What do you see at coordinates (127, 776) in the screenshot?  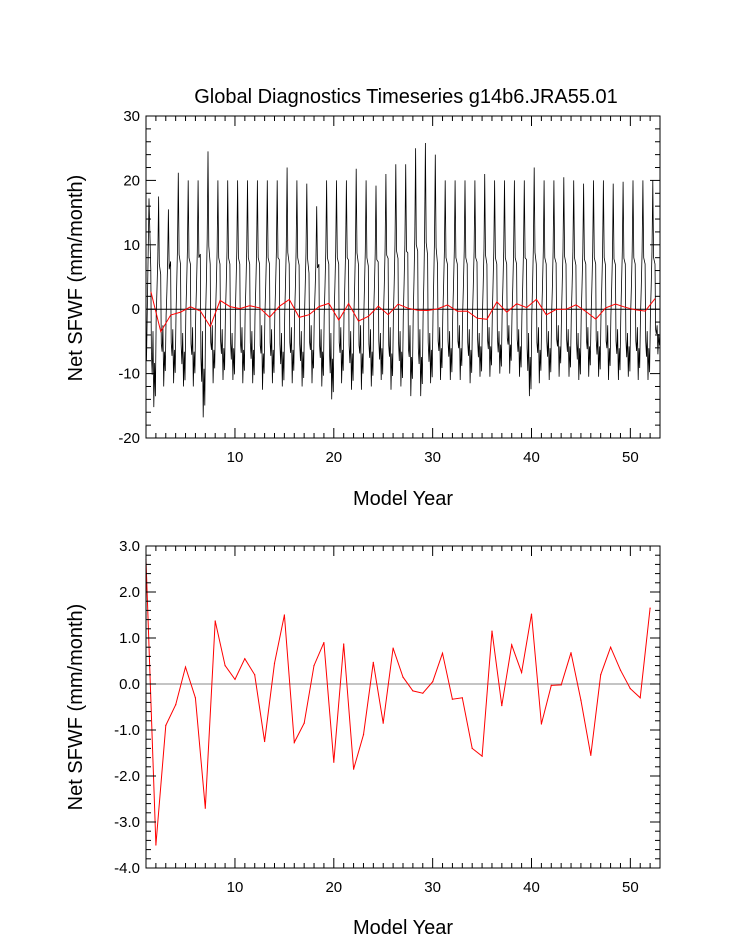 I see `y-tick-label: -2.0` at bounding box center [127, 776].